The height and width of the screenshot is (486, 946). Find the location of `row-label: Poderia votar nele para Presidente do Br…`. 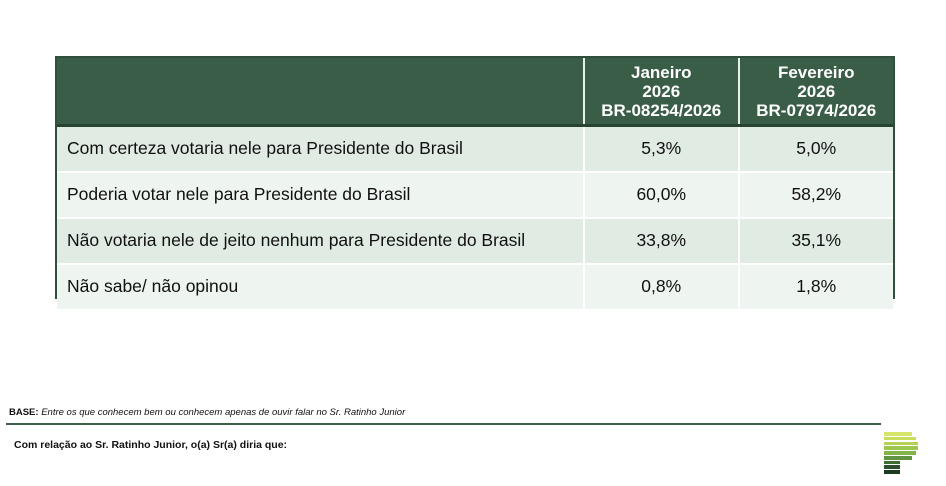

row-label: Poderia votar nele para Presidente do Br… is located at coordinates (320, 194).